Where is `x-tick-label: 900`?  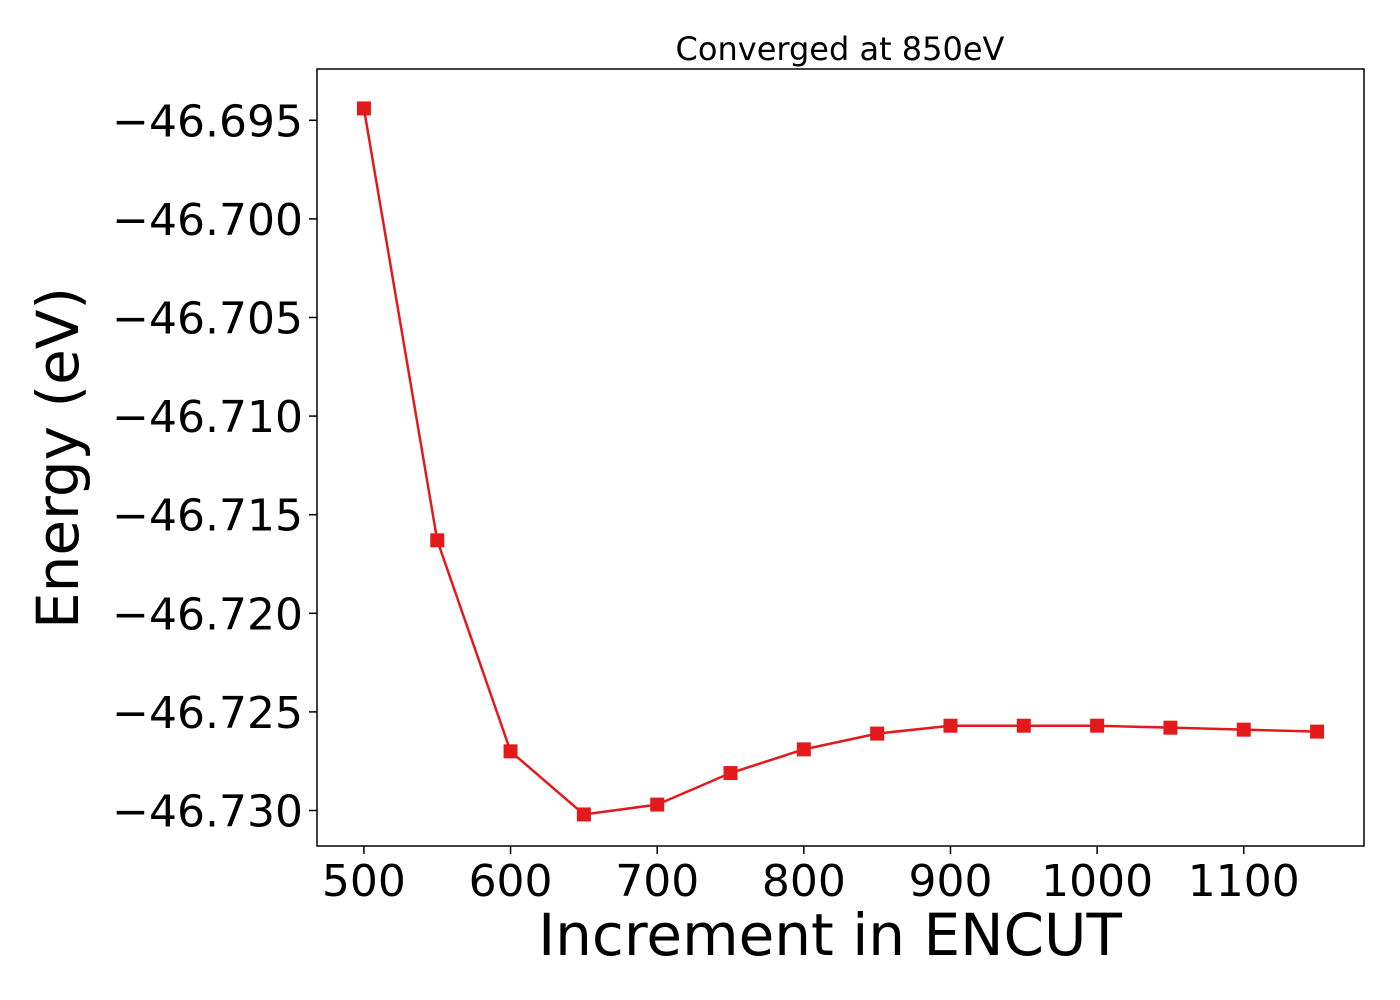 x-tick-label: 900 is located at coordinates (950, 881).